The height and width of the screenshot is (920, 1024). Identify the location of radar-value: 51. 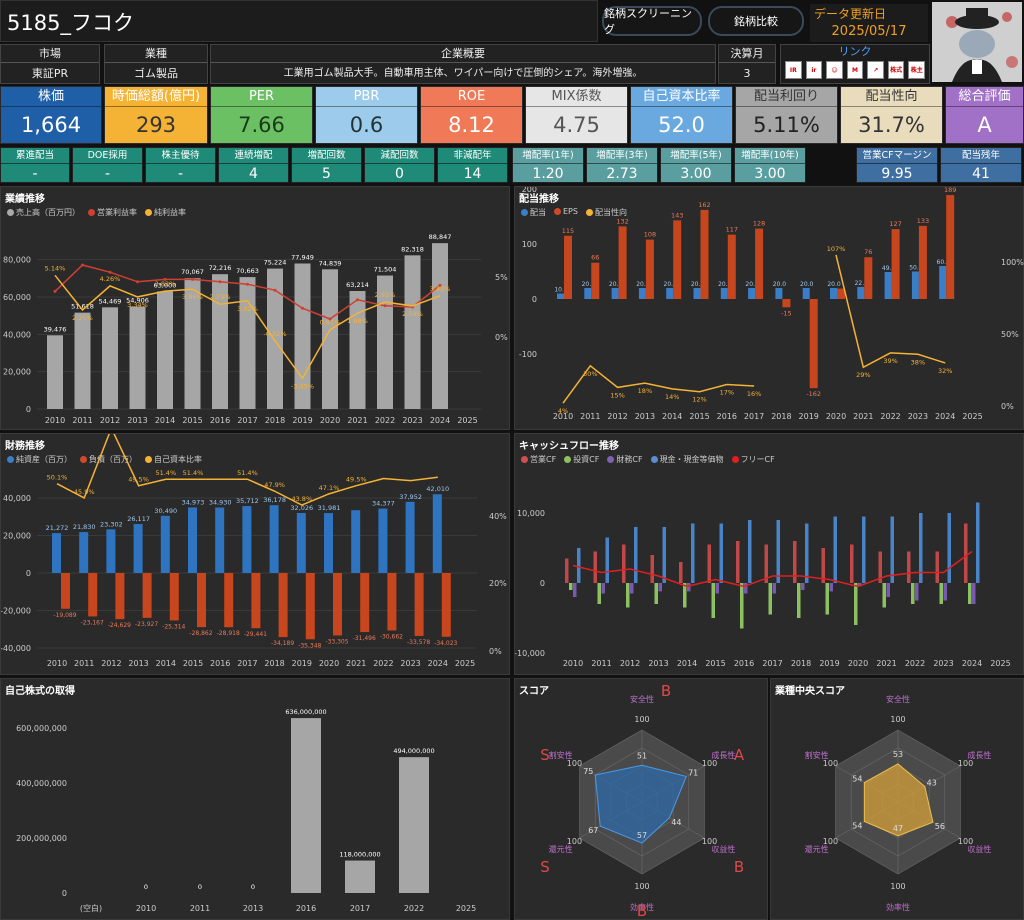
(642, 755).